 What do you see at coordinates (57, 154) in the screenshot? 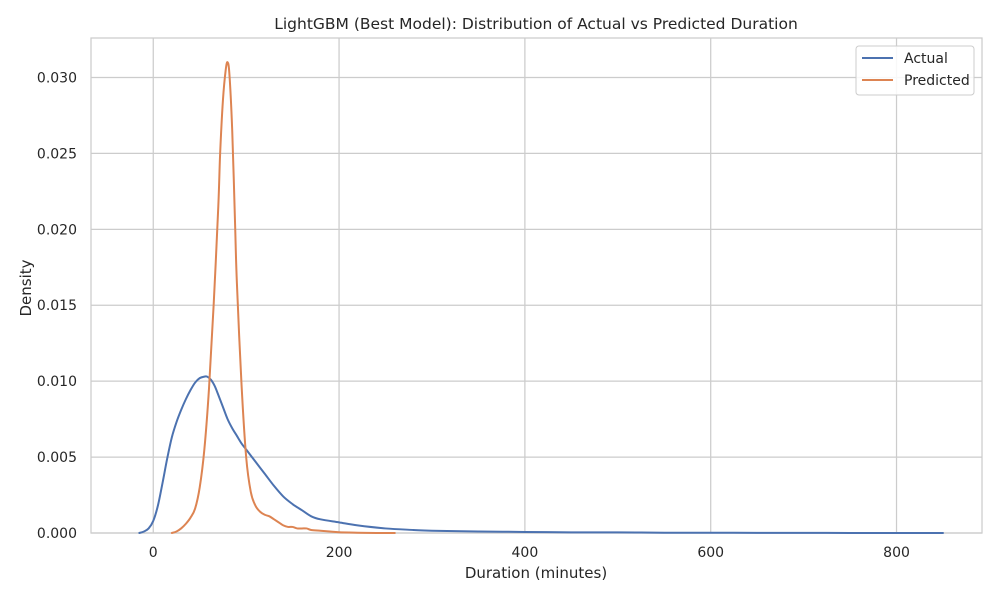
I see `y-tick-label: 0.025` at bounding box center [57, 154].